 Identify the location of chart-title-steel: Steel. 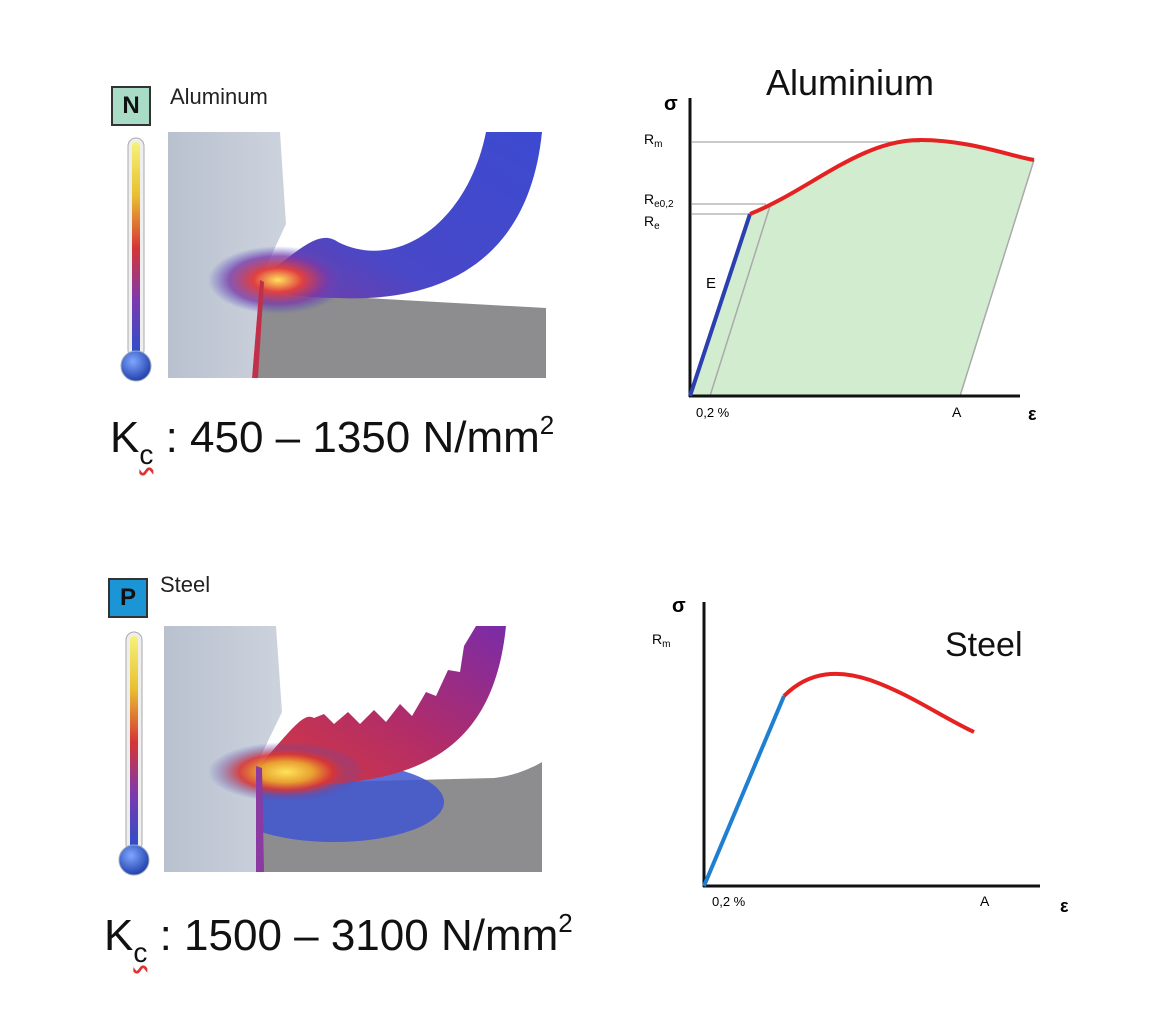
(984, 645).